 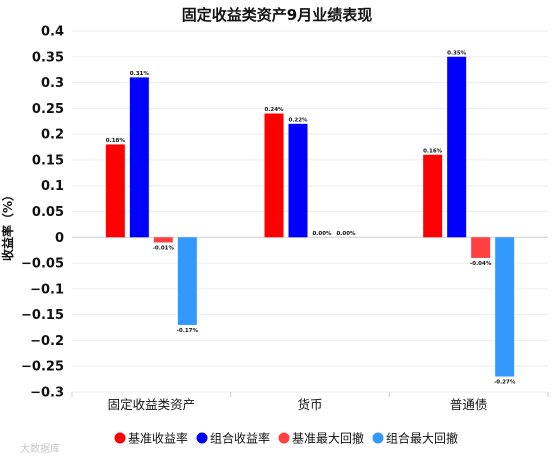 What do you see at coordinates (52, 186) in the screenshot?
I see `y-tick-label: 0.1` at bounding box center [52, 186].